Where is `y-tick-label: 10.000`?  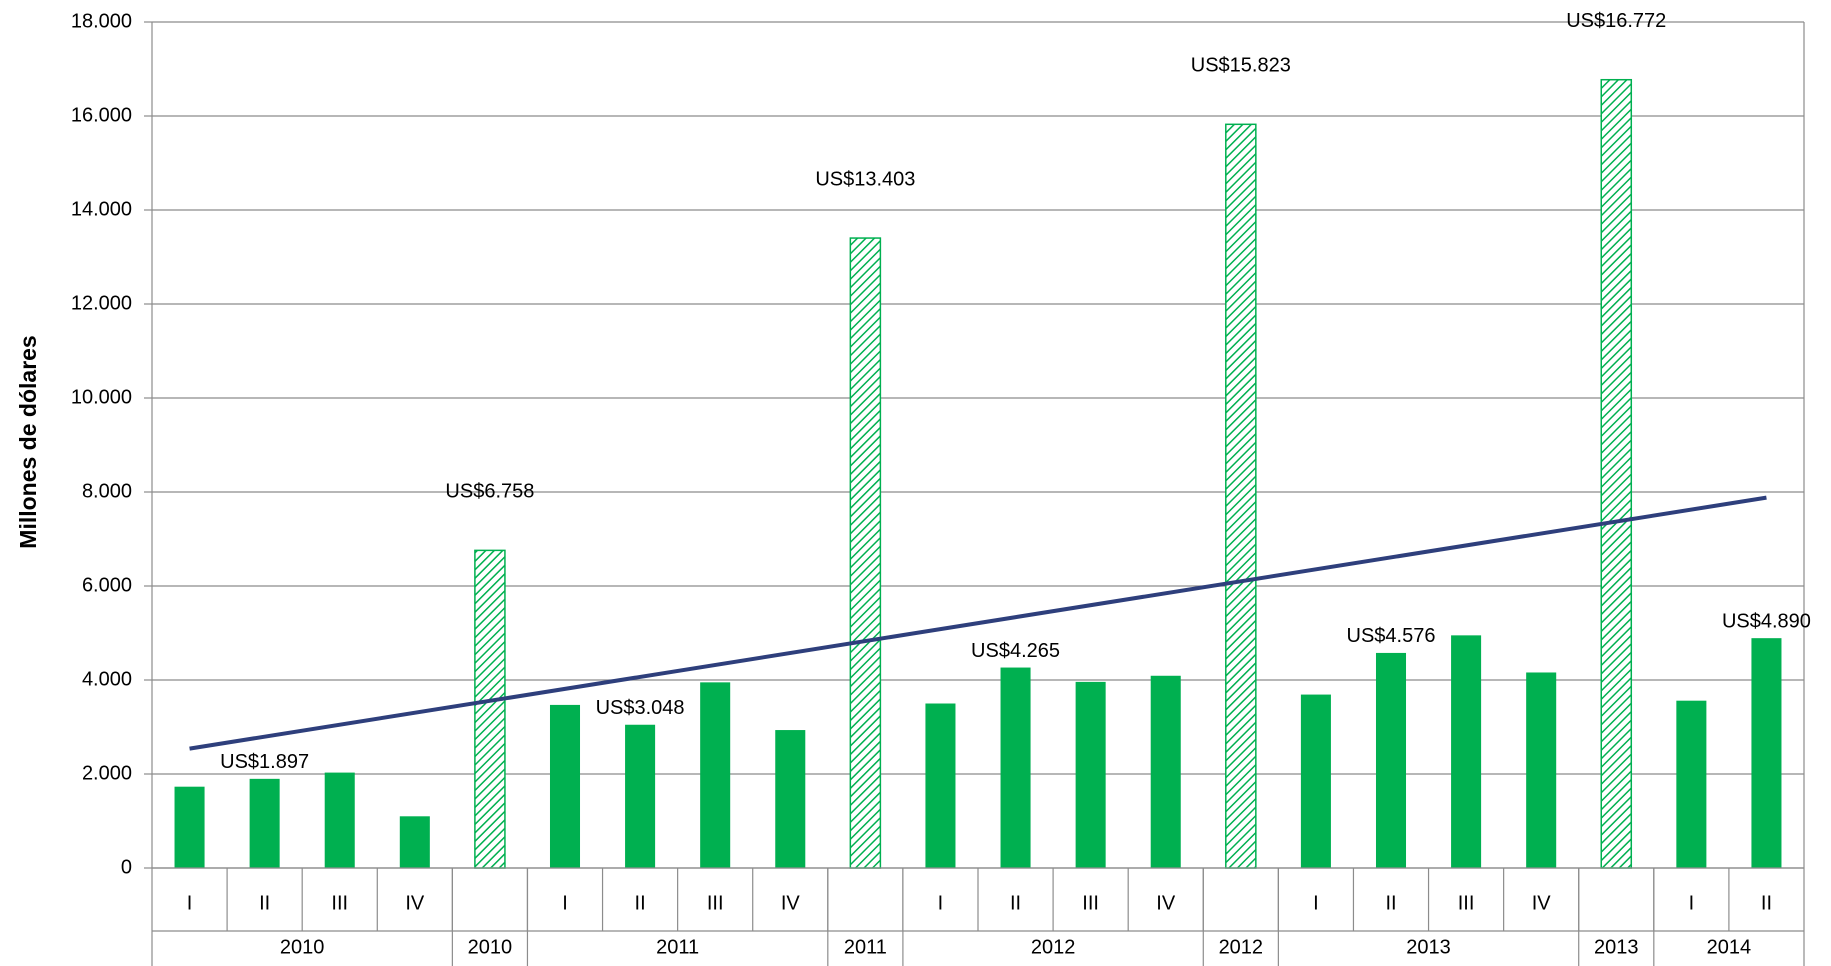 y-tick-label: 10.000 is located at coordinates (101, 397).